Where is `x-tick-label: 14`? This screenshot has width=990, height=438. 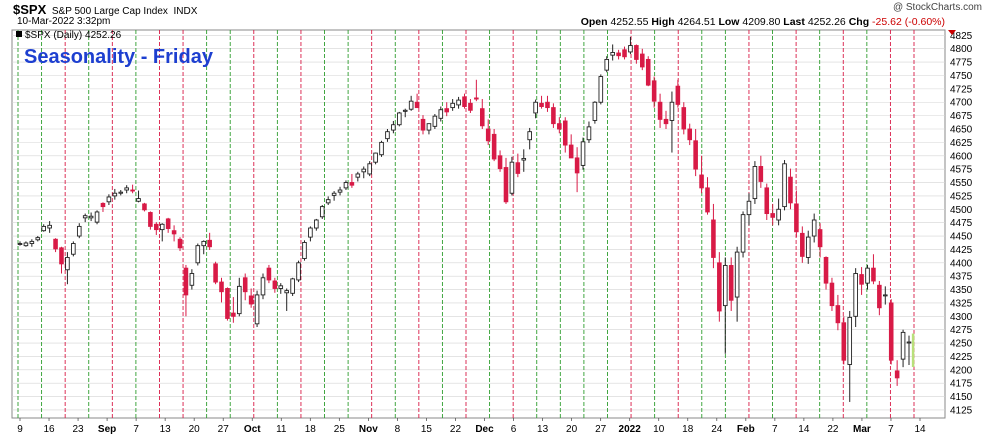
x-tick-label: 14 is located at coordinates (804, 429).